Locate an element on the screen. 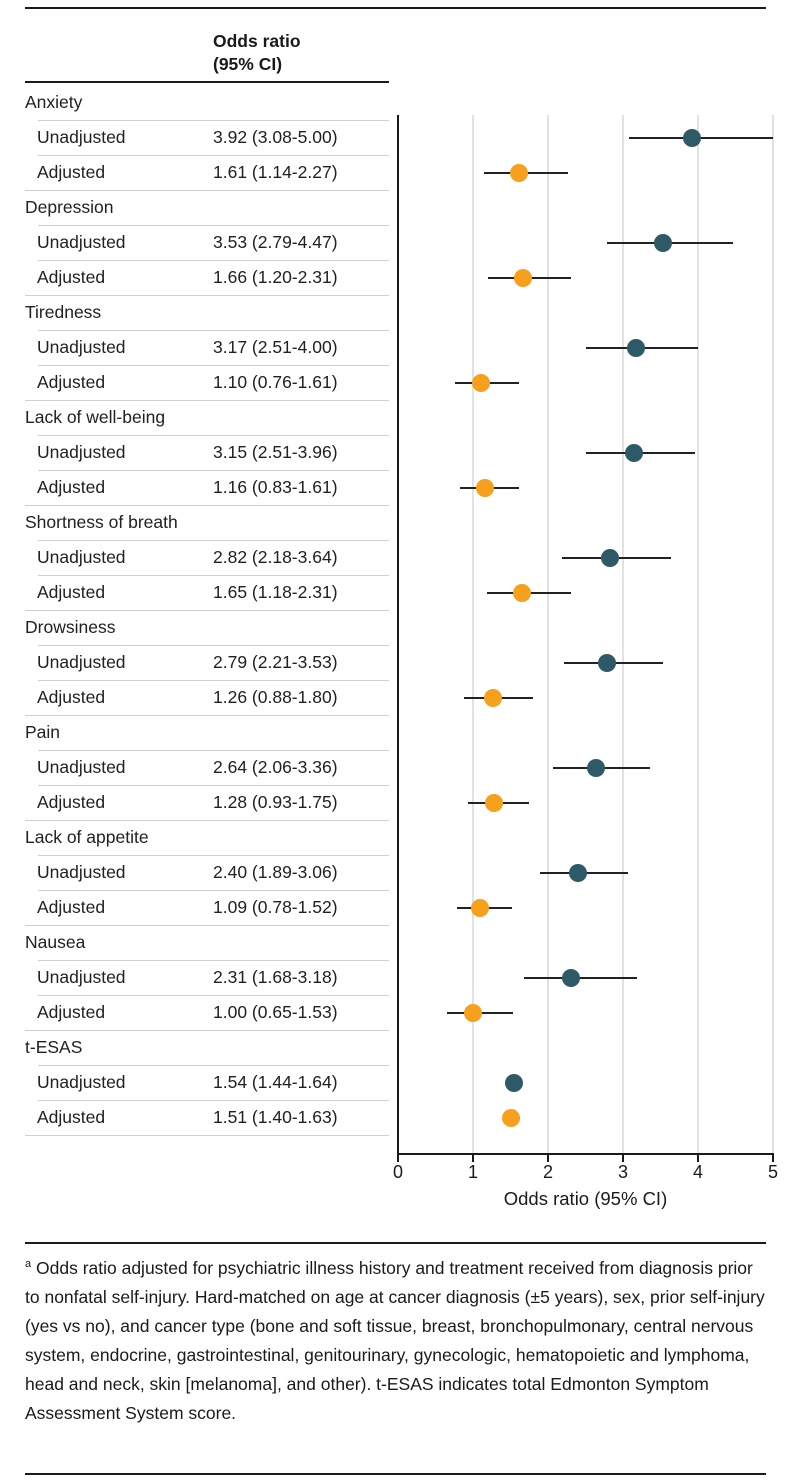  group-label: Tiredness is located at coordinates (63, 312).